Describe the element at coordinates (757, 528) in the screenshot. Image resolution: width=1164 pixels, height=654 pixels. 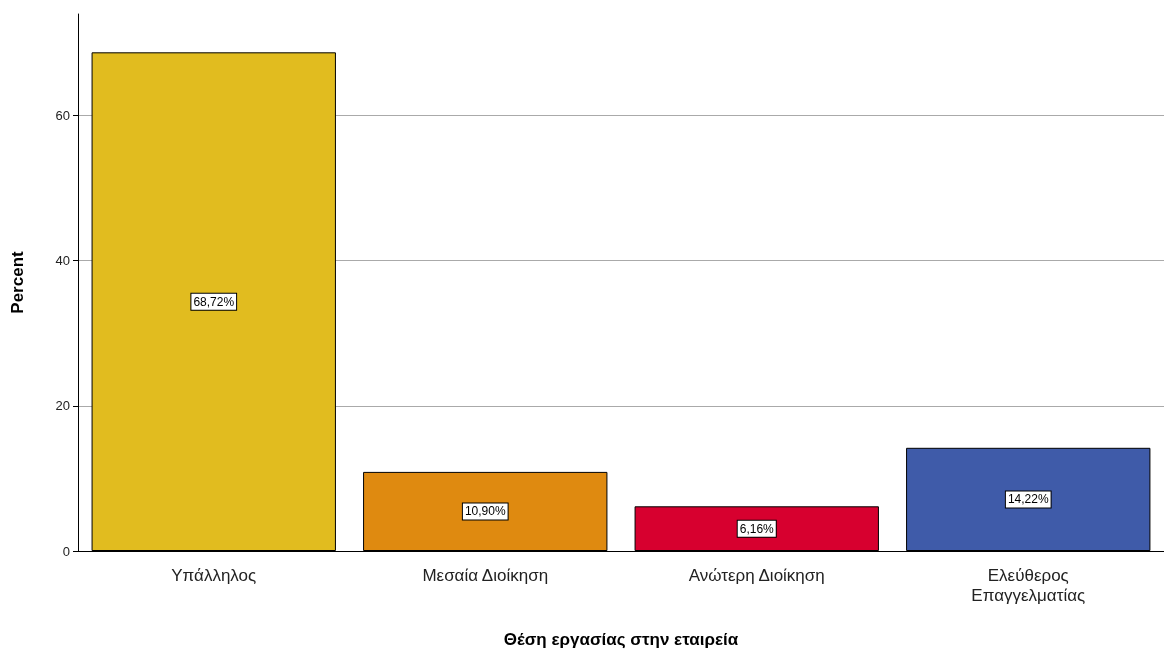
I see `data-label: 6,16%` at that location.